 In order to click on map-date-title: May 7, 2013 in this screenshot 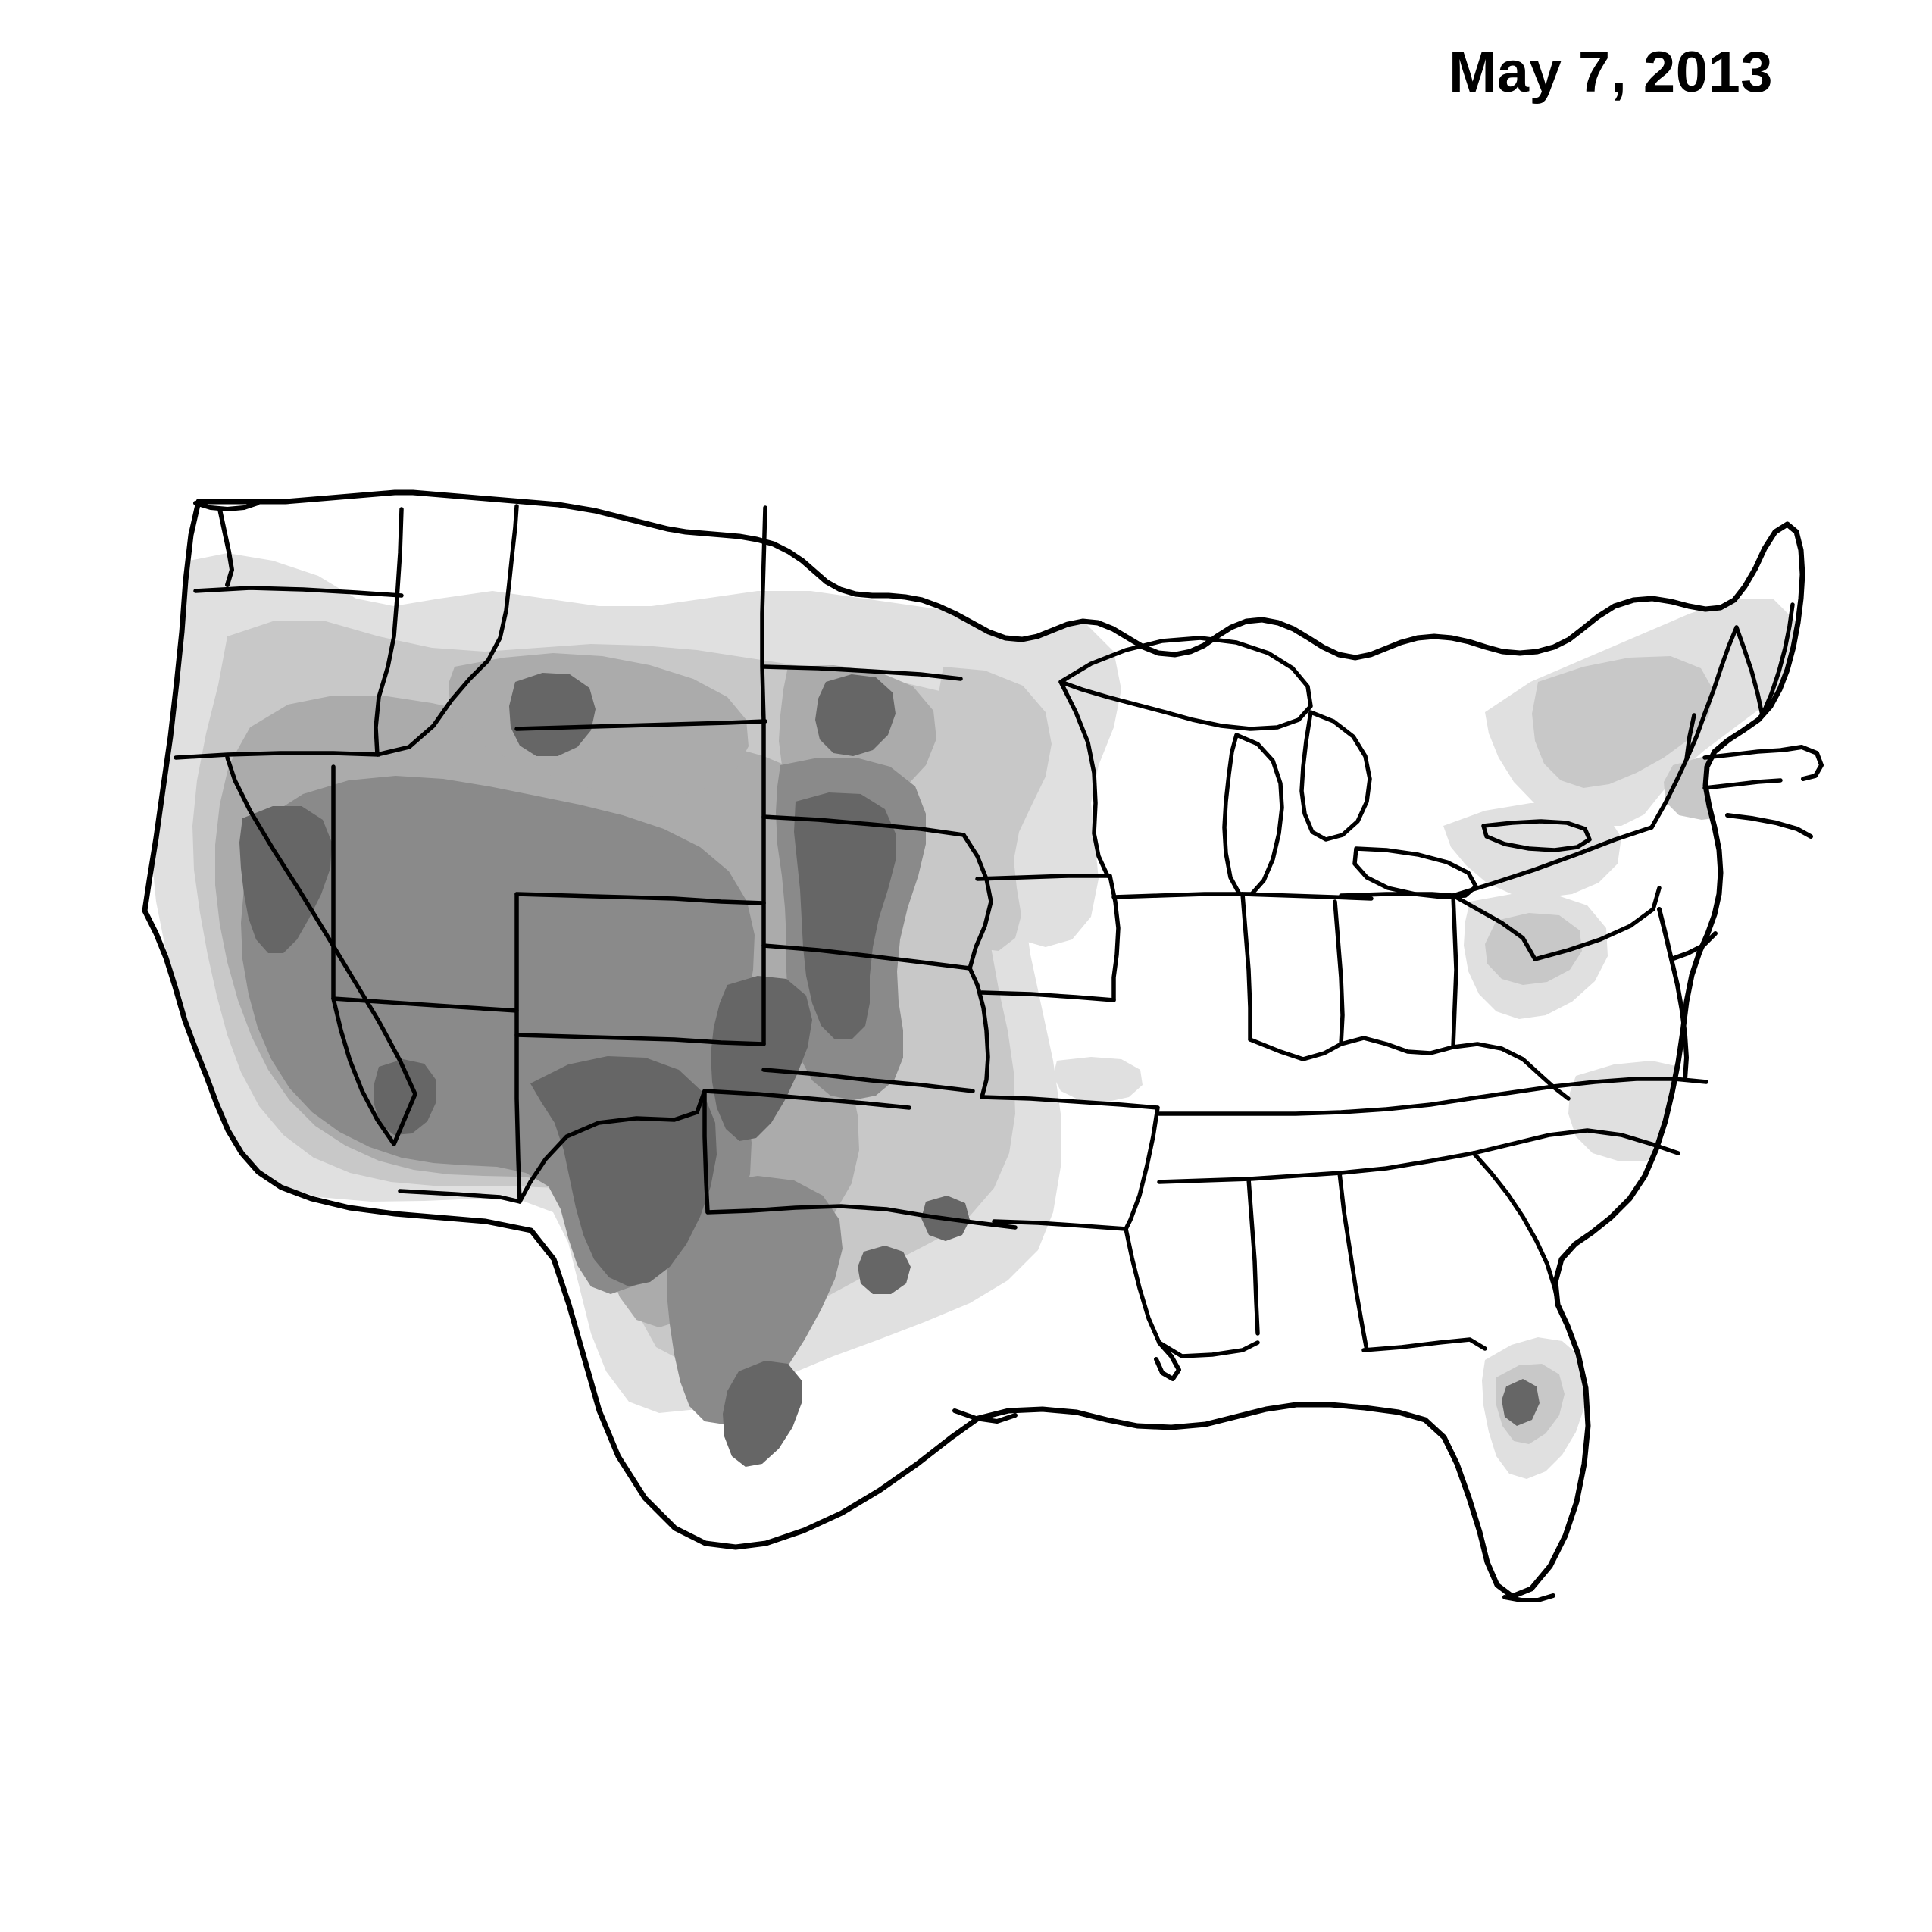, I will do `click(1610, 73)`.